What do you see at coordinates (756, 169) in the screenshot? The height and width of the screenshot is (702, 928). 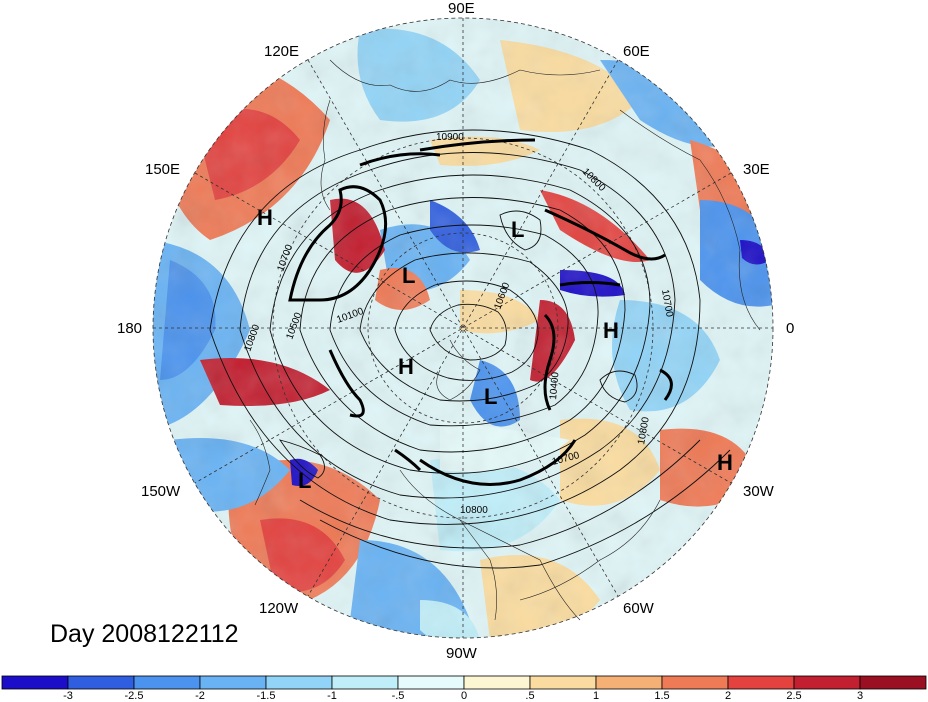 I see `lon-label-30e: 30E` at bounding box center [756, 169].